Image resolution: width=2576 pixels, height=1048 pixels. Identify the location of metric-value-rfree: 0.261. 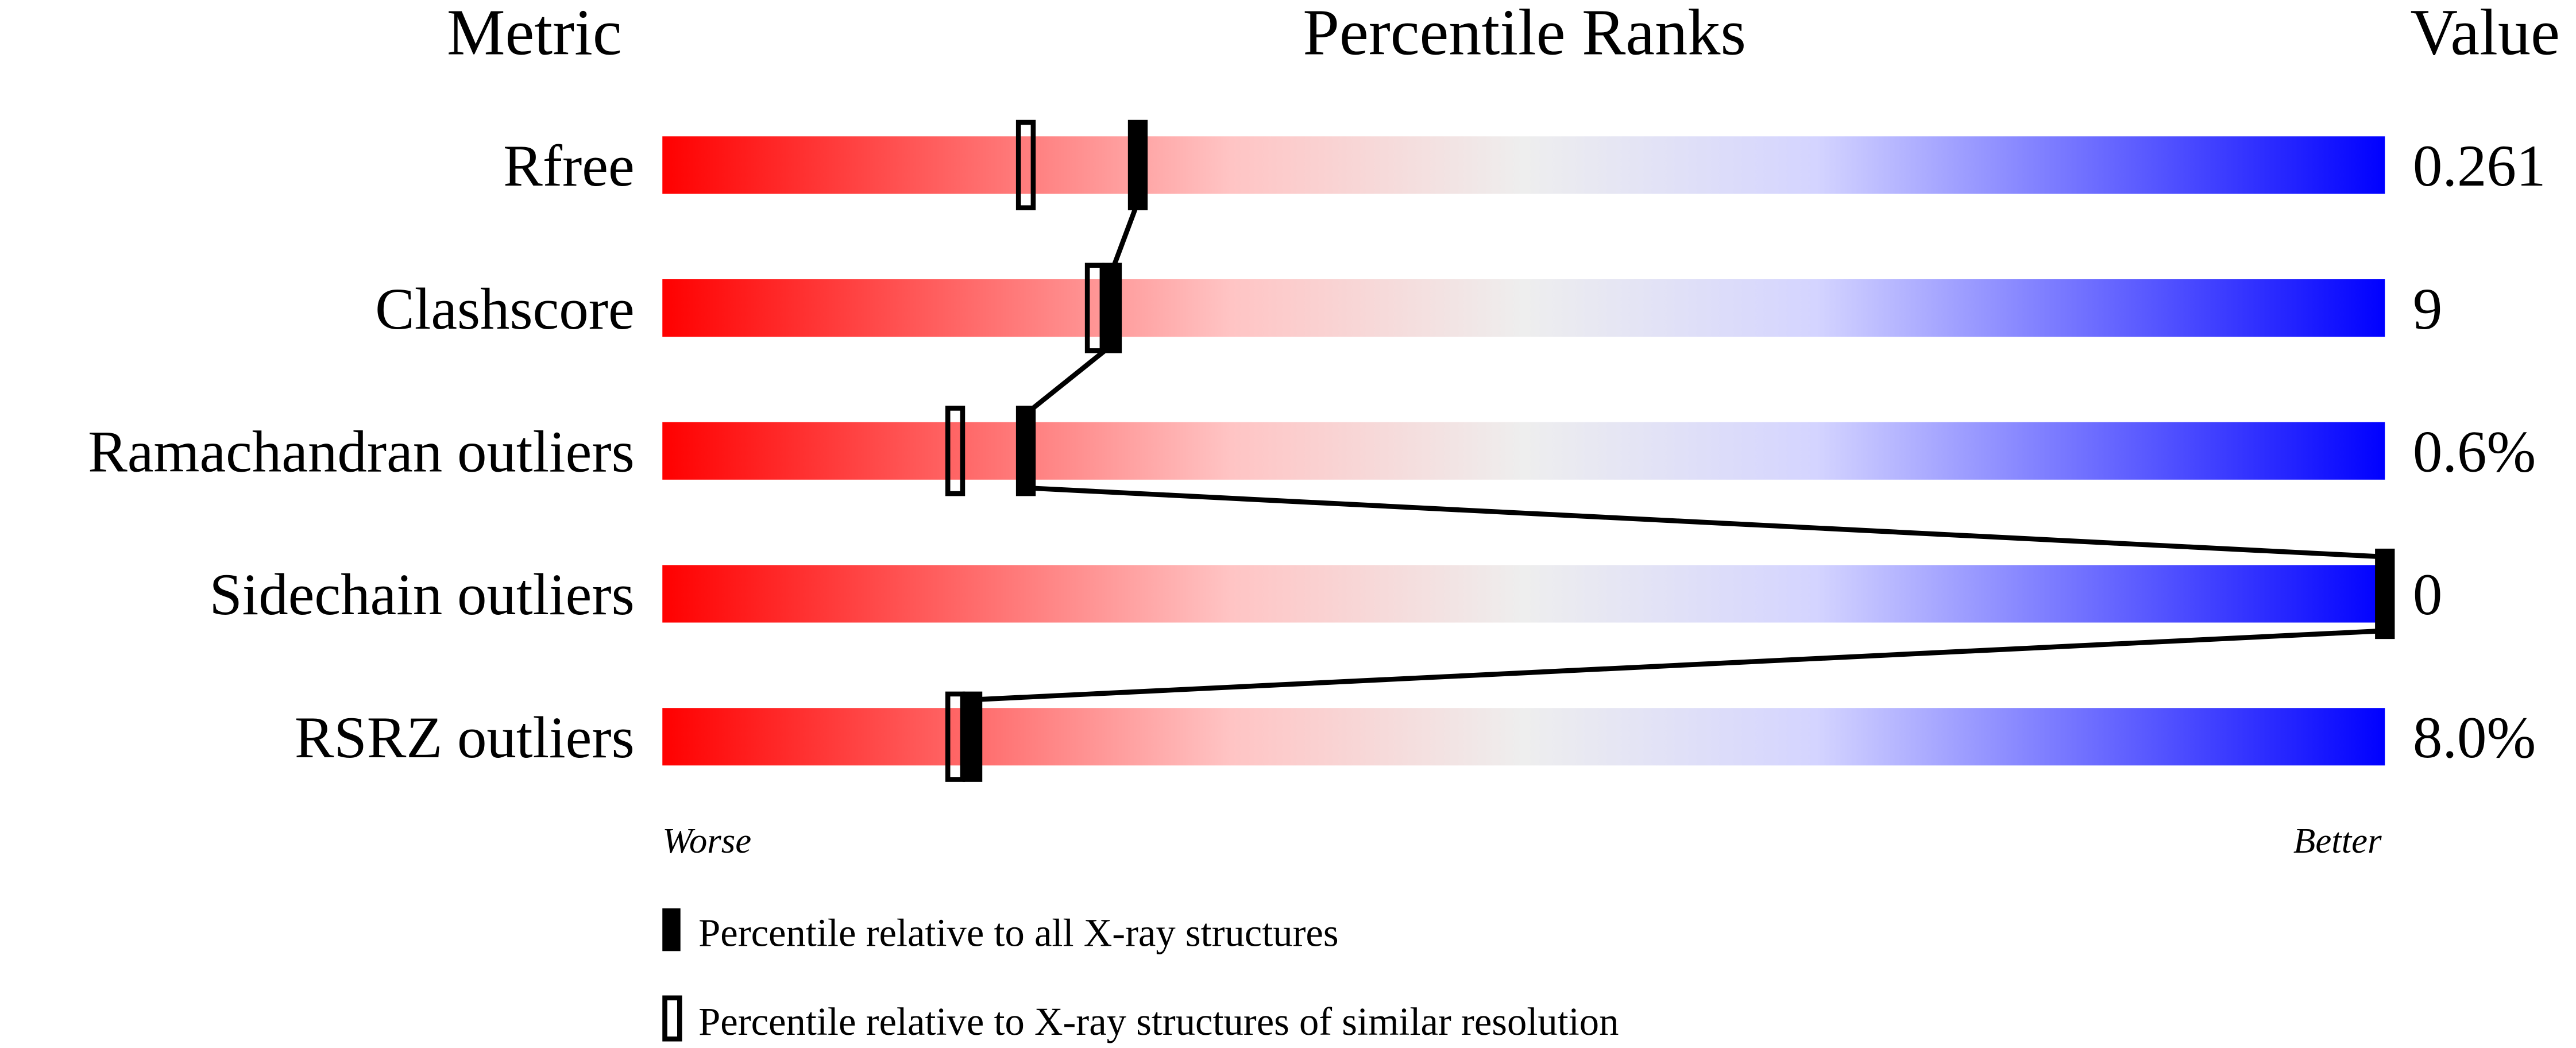
(2479, 166).